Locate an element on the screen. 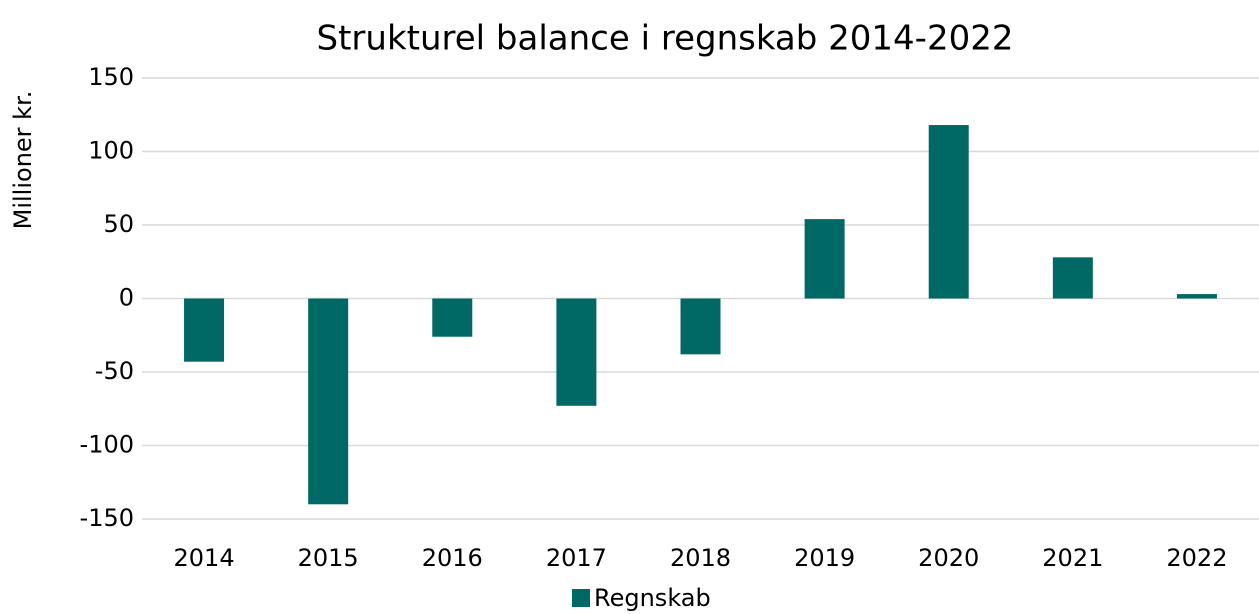 Image resolution: width=1259 pixels, height=614 pixels. x-tick-label: 2021 is located at coordinates (1072, 558).